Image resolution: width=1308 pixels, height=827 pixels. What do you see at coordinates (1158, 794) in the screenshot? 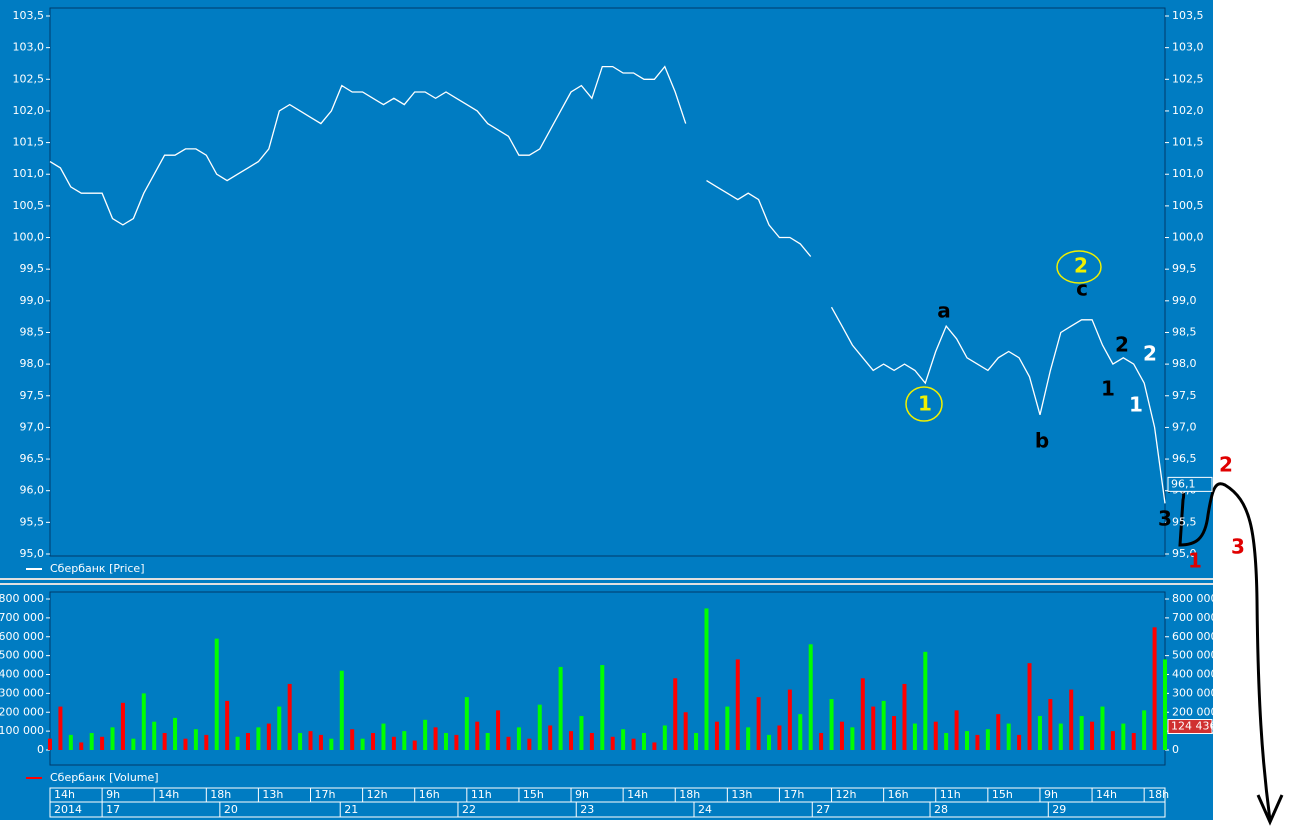
I see `time-label: 18h` at bounding box center [1158, 794].